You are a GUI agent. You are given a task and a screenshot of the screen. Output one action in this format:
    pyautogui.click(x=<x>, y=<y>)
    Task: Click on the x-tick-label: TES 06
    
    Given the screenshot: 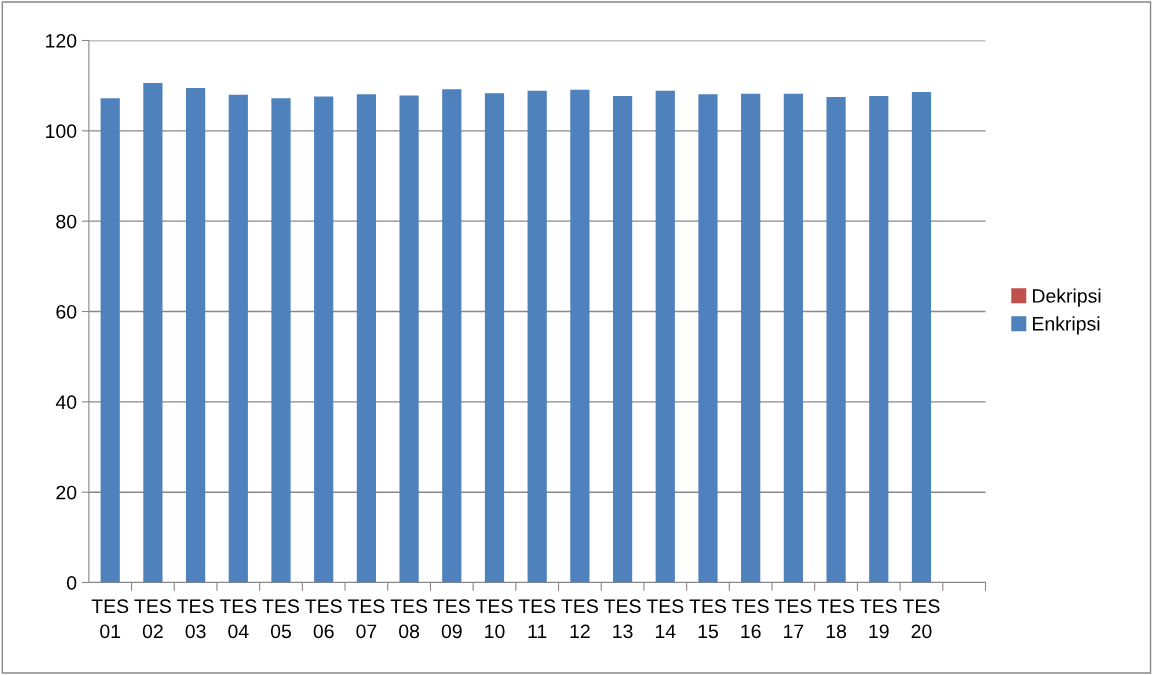 What is the action you would take?
    pyautogui.click(x=323, y=619)
    